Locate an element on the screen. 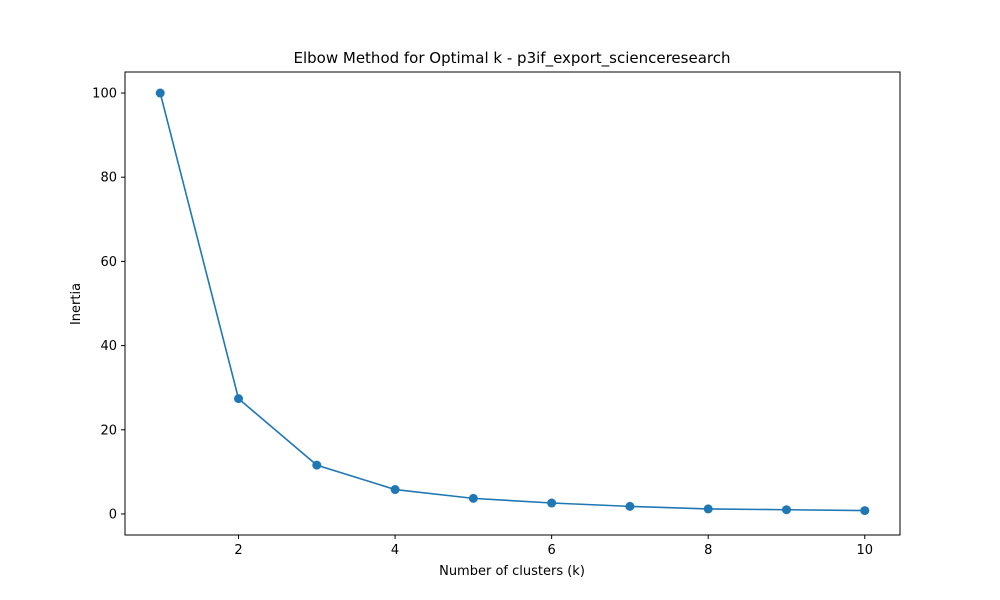  x-axis-label: Number of clusters (k) is located at coordinates (512, 571).